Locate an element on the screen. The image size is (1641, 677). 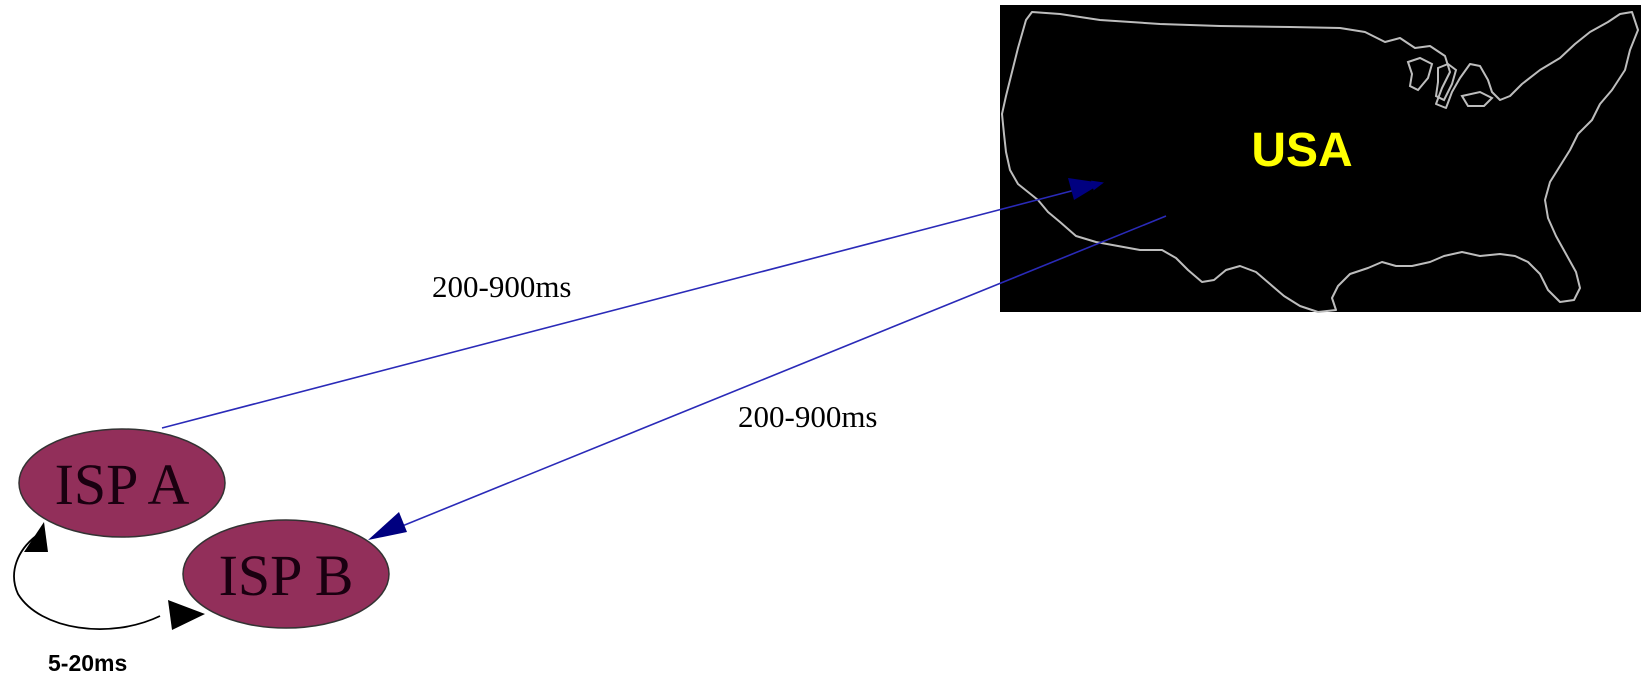
node-isp-a: ISP A is located at coordinates (122, 483).